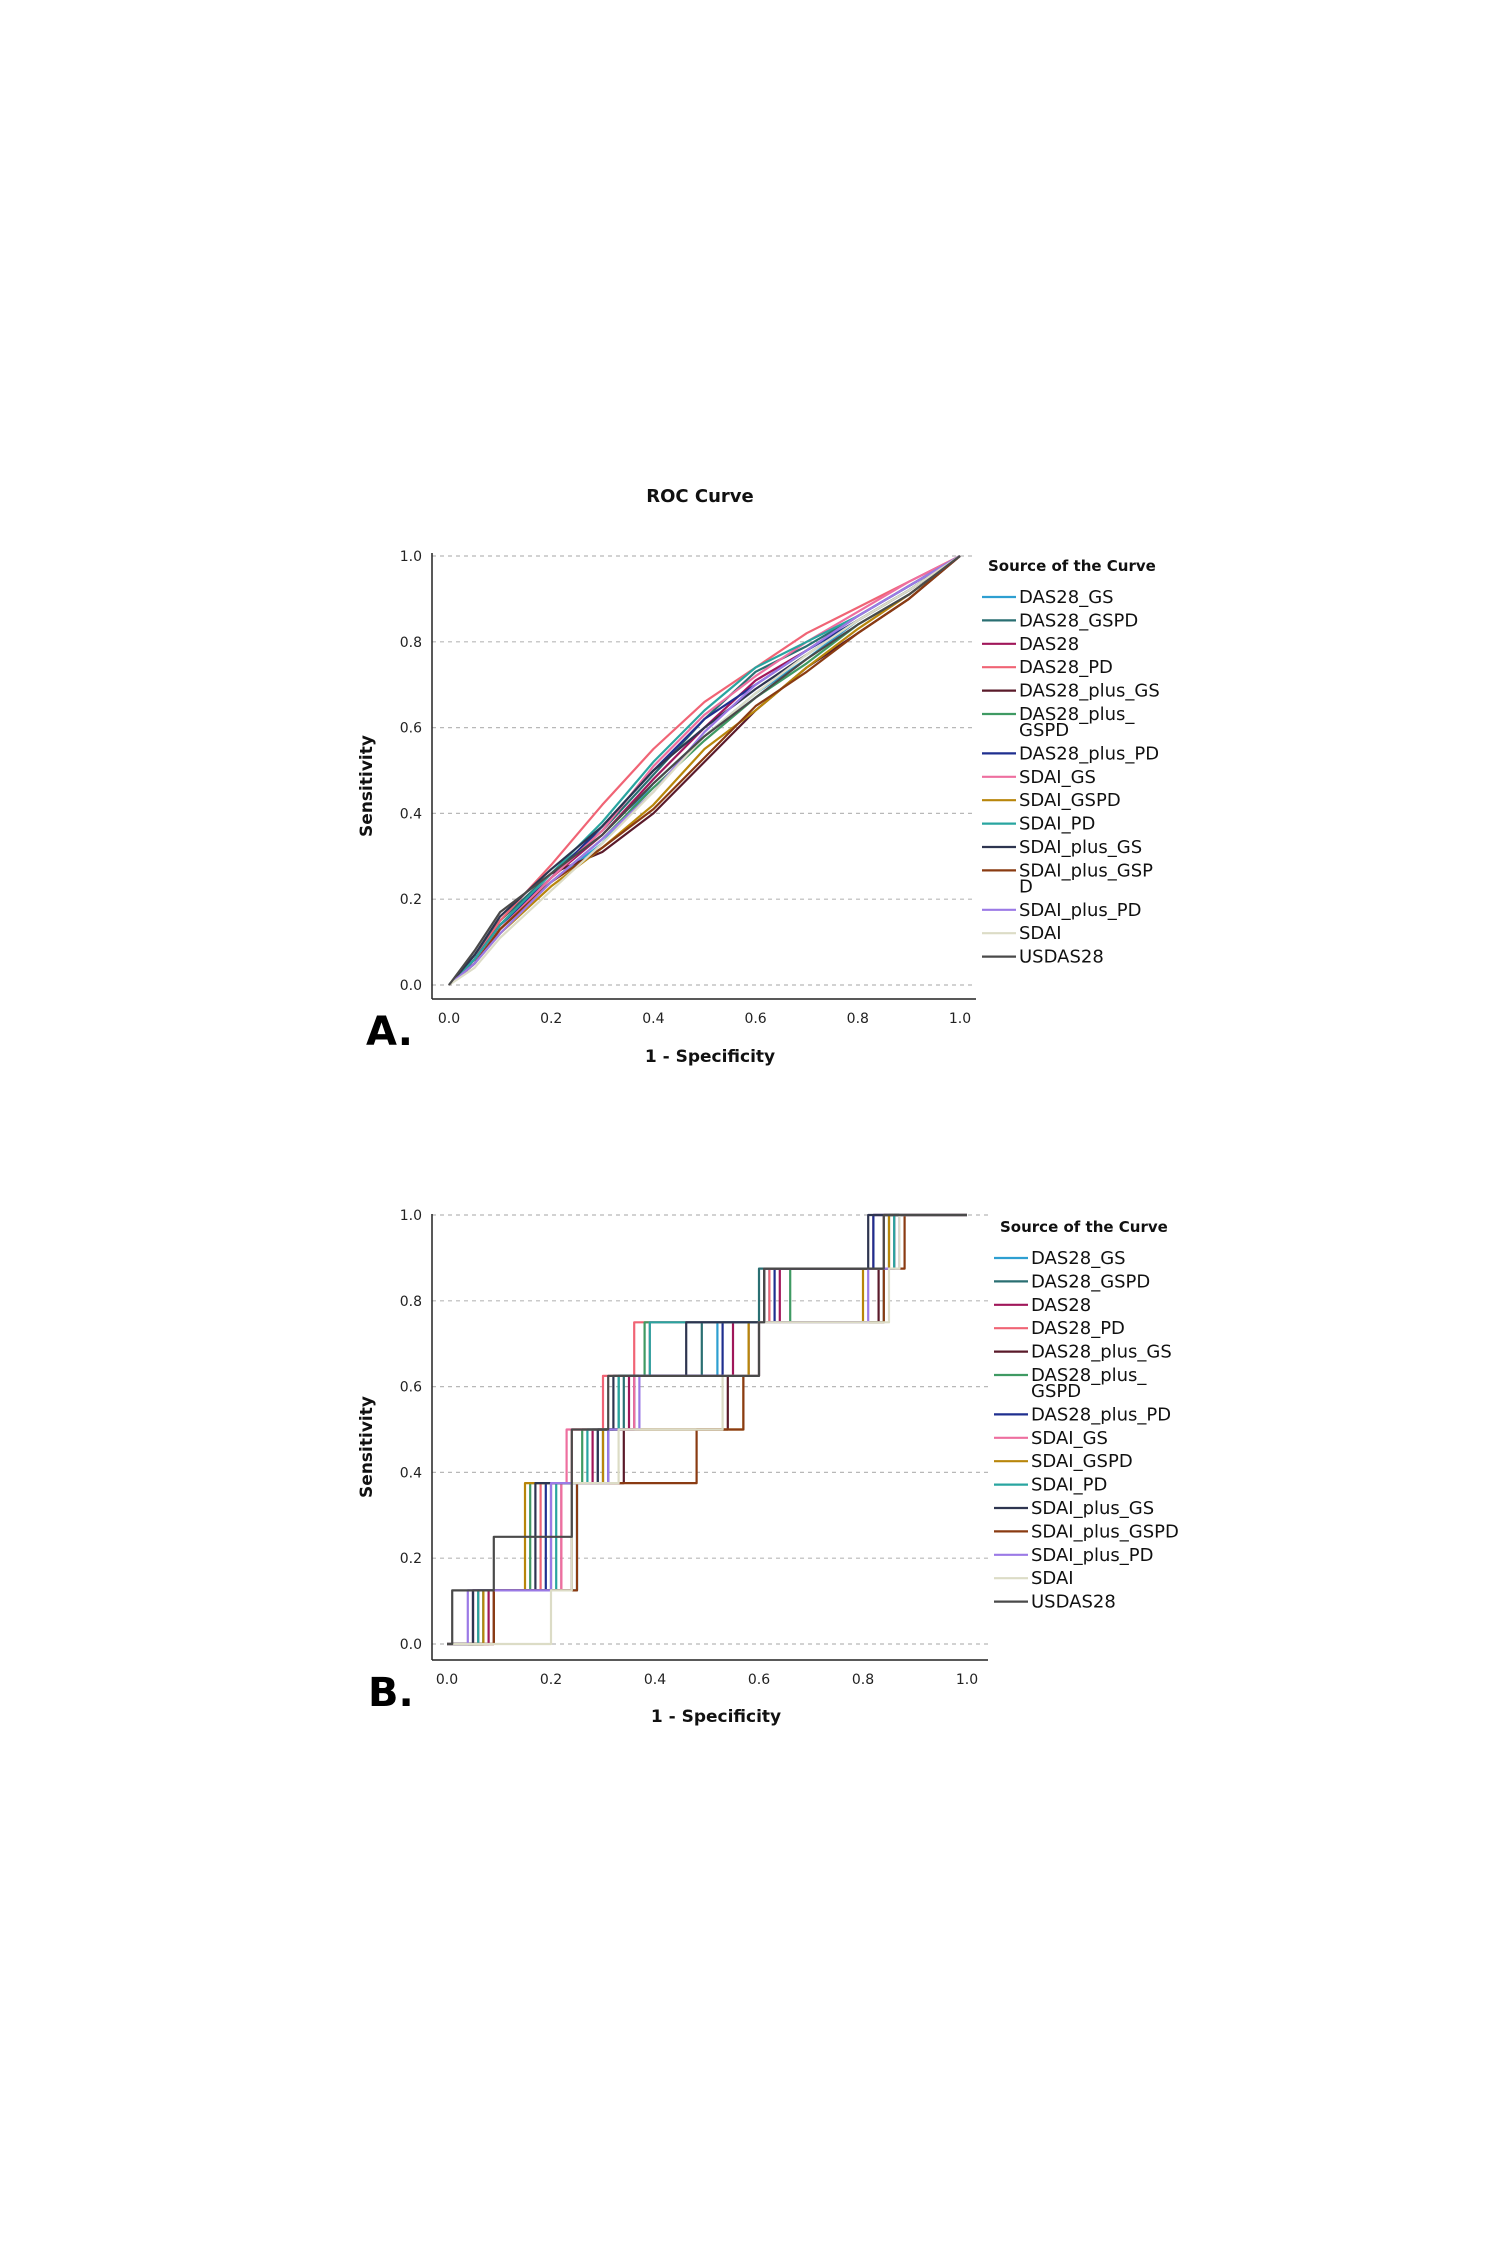 This screenshot has width=1500, height=2249. I want to click on series-line-sdai-gs, so click(704, 770).